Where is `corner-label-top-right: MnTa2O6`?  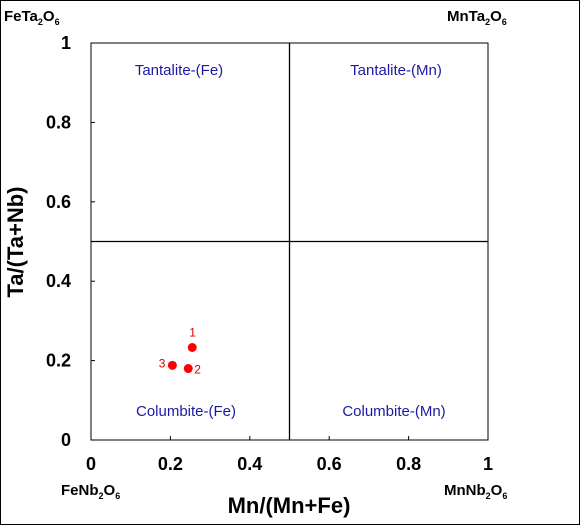
corner-label-top-right: MnTa2O6 is located at coordinates (477, 17).